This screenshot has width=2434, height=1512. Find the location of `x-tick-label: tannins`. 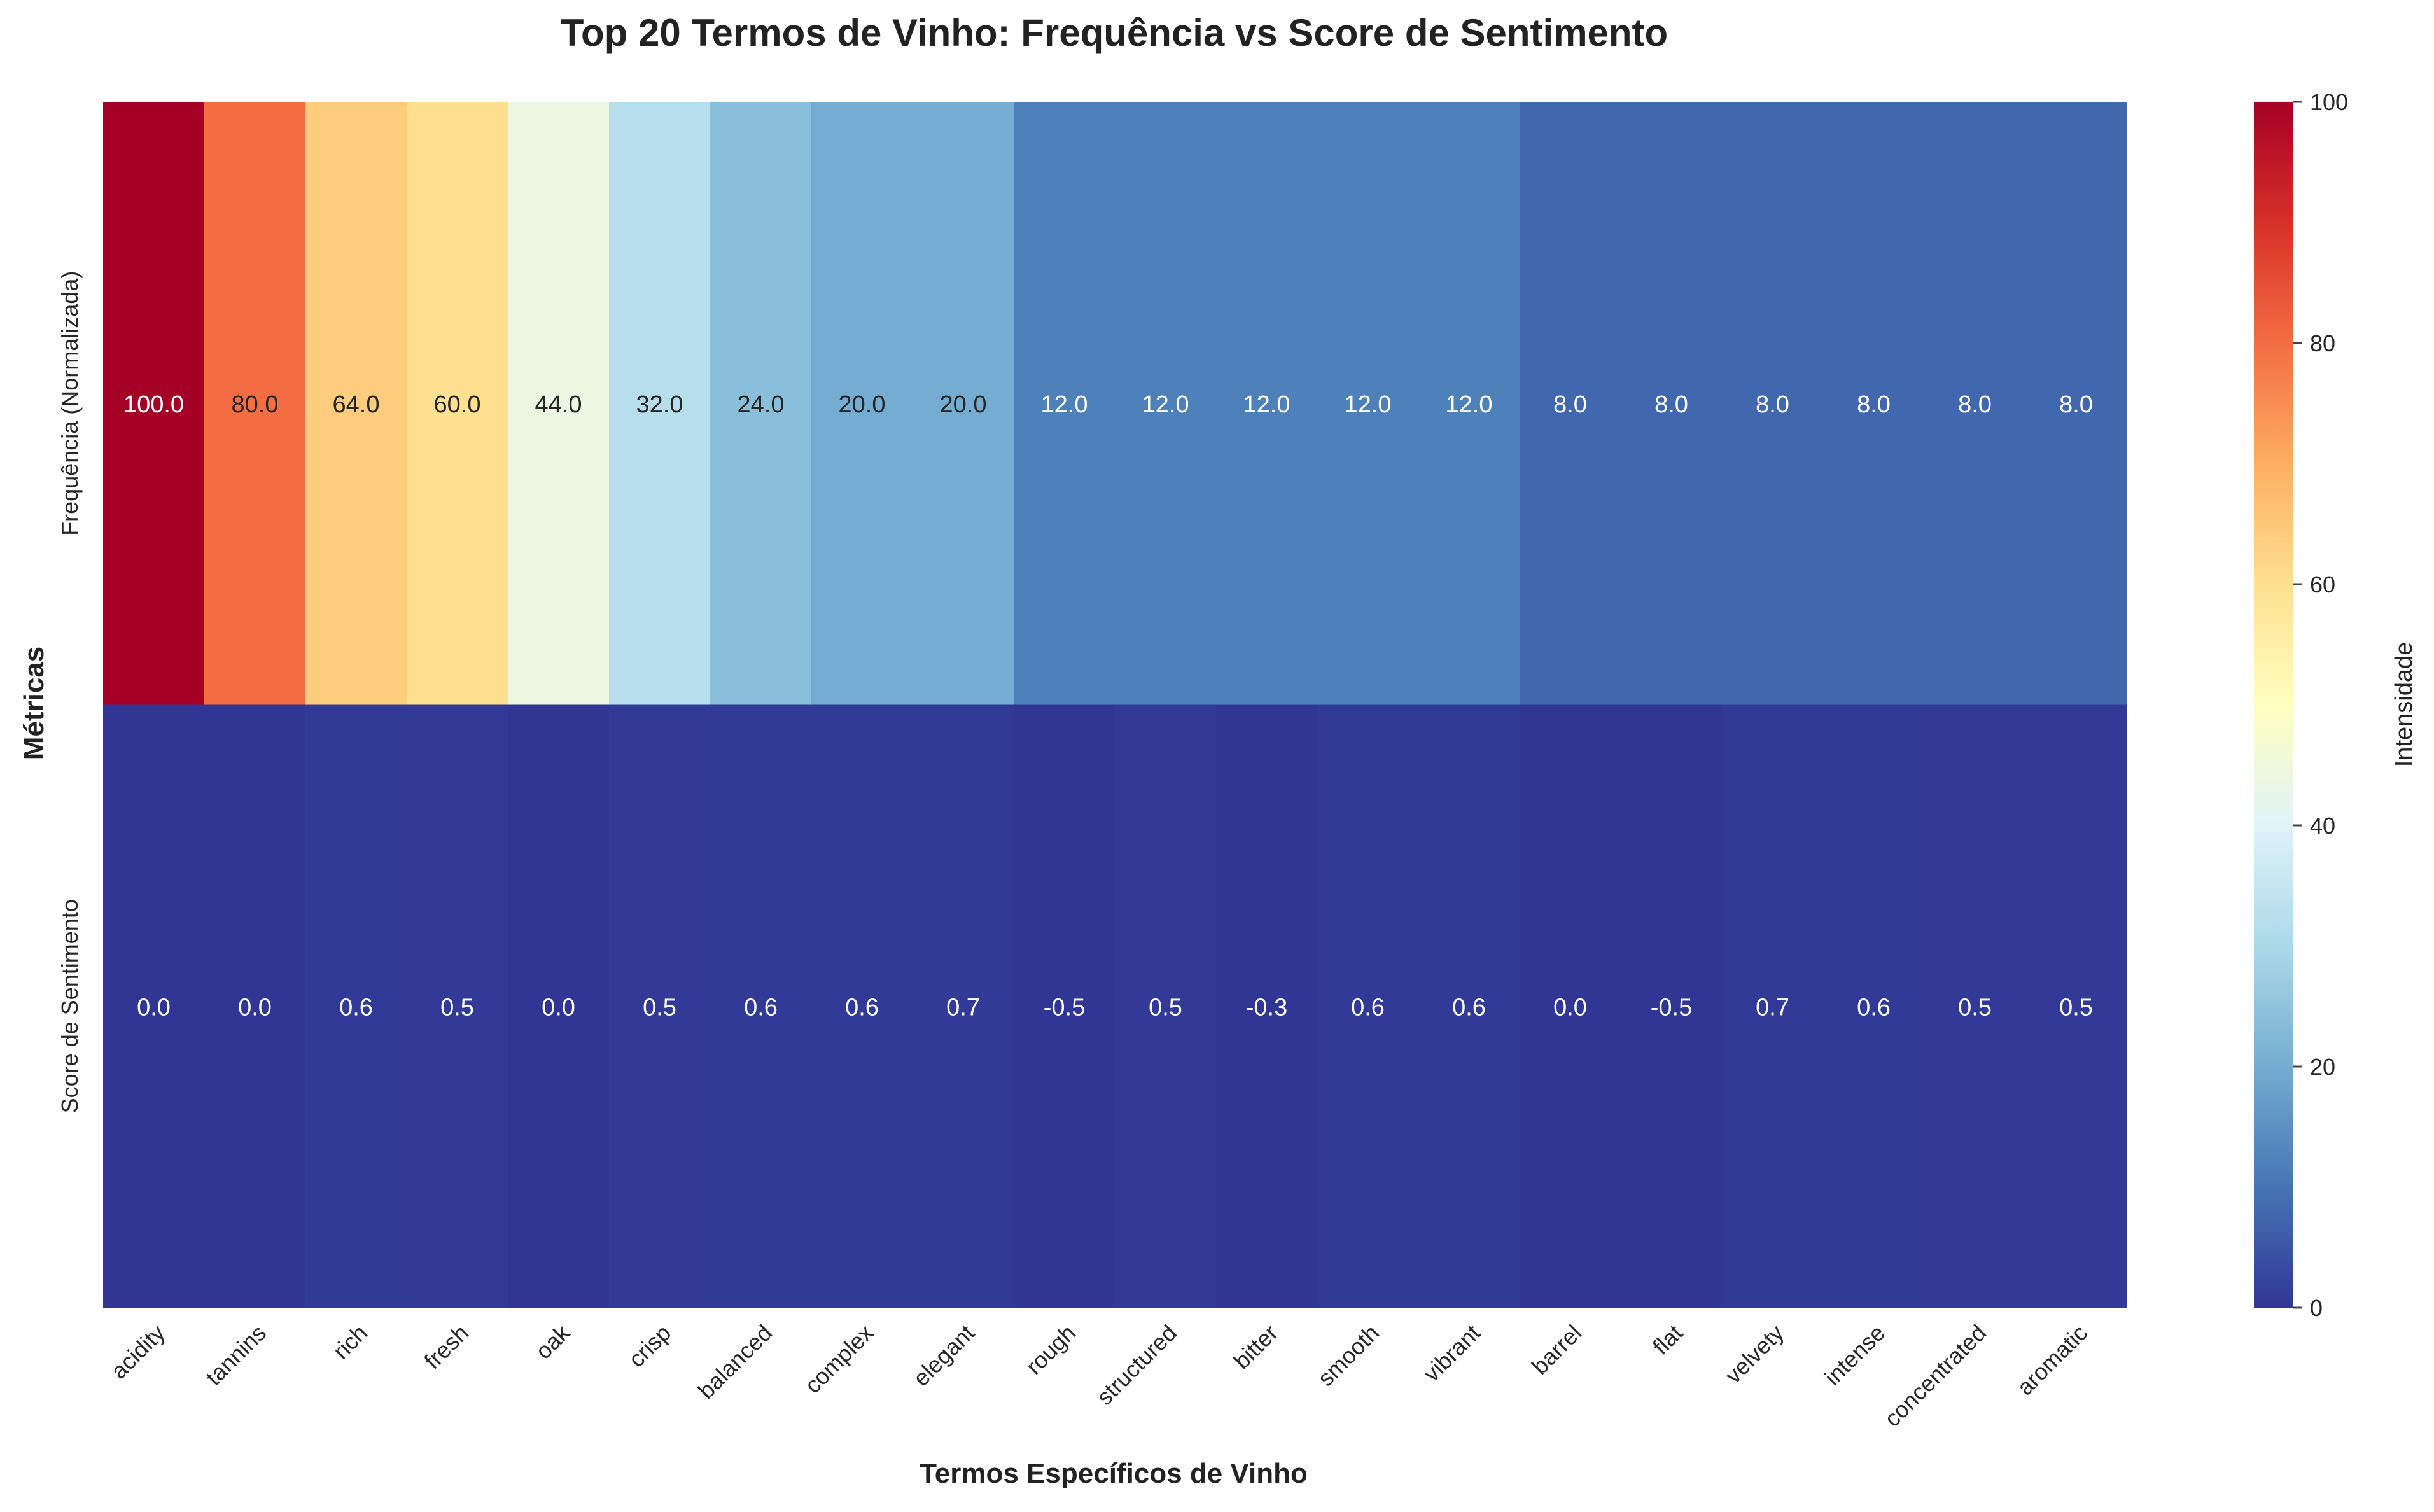

x-tick-label: tannins is located at coordinates (236, 1355).